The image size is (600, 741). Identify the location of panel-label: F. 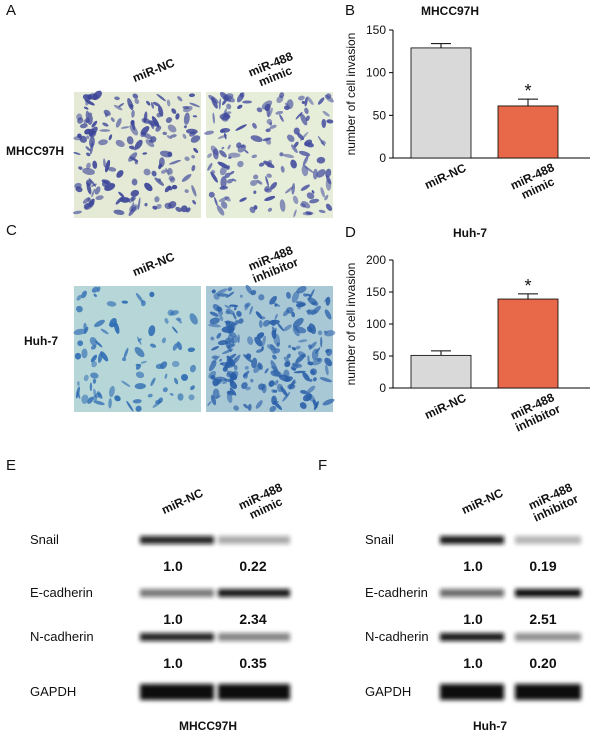
(322, 465).